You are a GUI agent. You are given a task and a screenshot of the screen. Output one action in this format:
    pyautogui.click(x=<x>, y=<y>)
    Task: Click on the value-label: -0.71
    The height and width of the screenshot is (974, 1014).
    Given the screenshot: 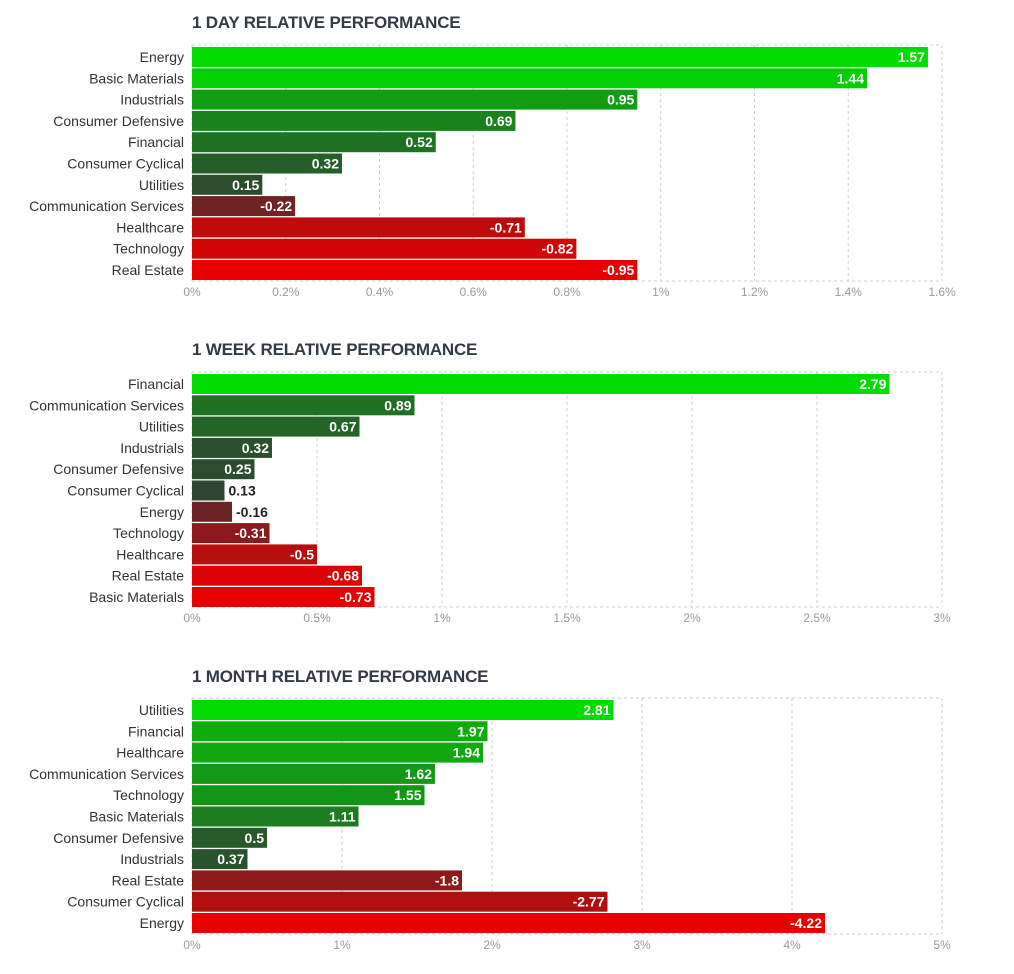 What is the action you would take?
    pyautogui.click(x=506, y=227)
    